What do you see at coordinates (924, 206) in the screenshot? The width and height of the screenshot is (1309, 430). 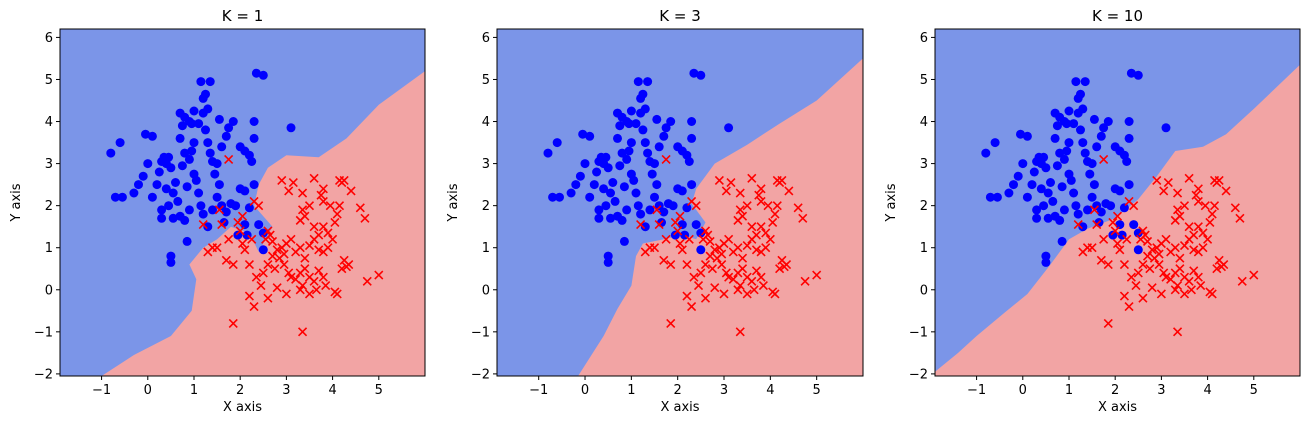 I see `y-tick-label: 2` at bounding box center [924, 206].